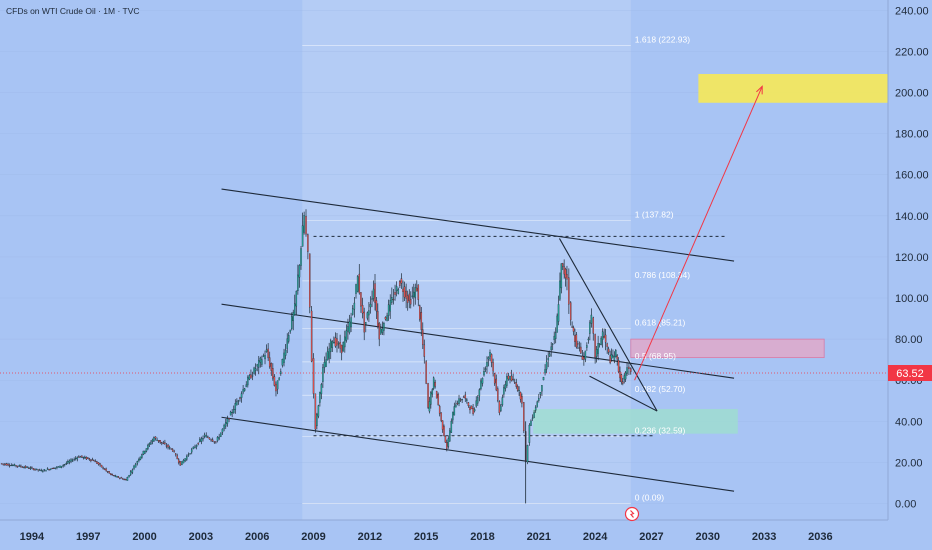 This screenshot has width=932, height=550. Describe the element at coordinates (912, 135) in the screenshot. I see `y-tick-label: 180.00` at that location.